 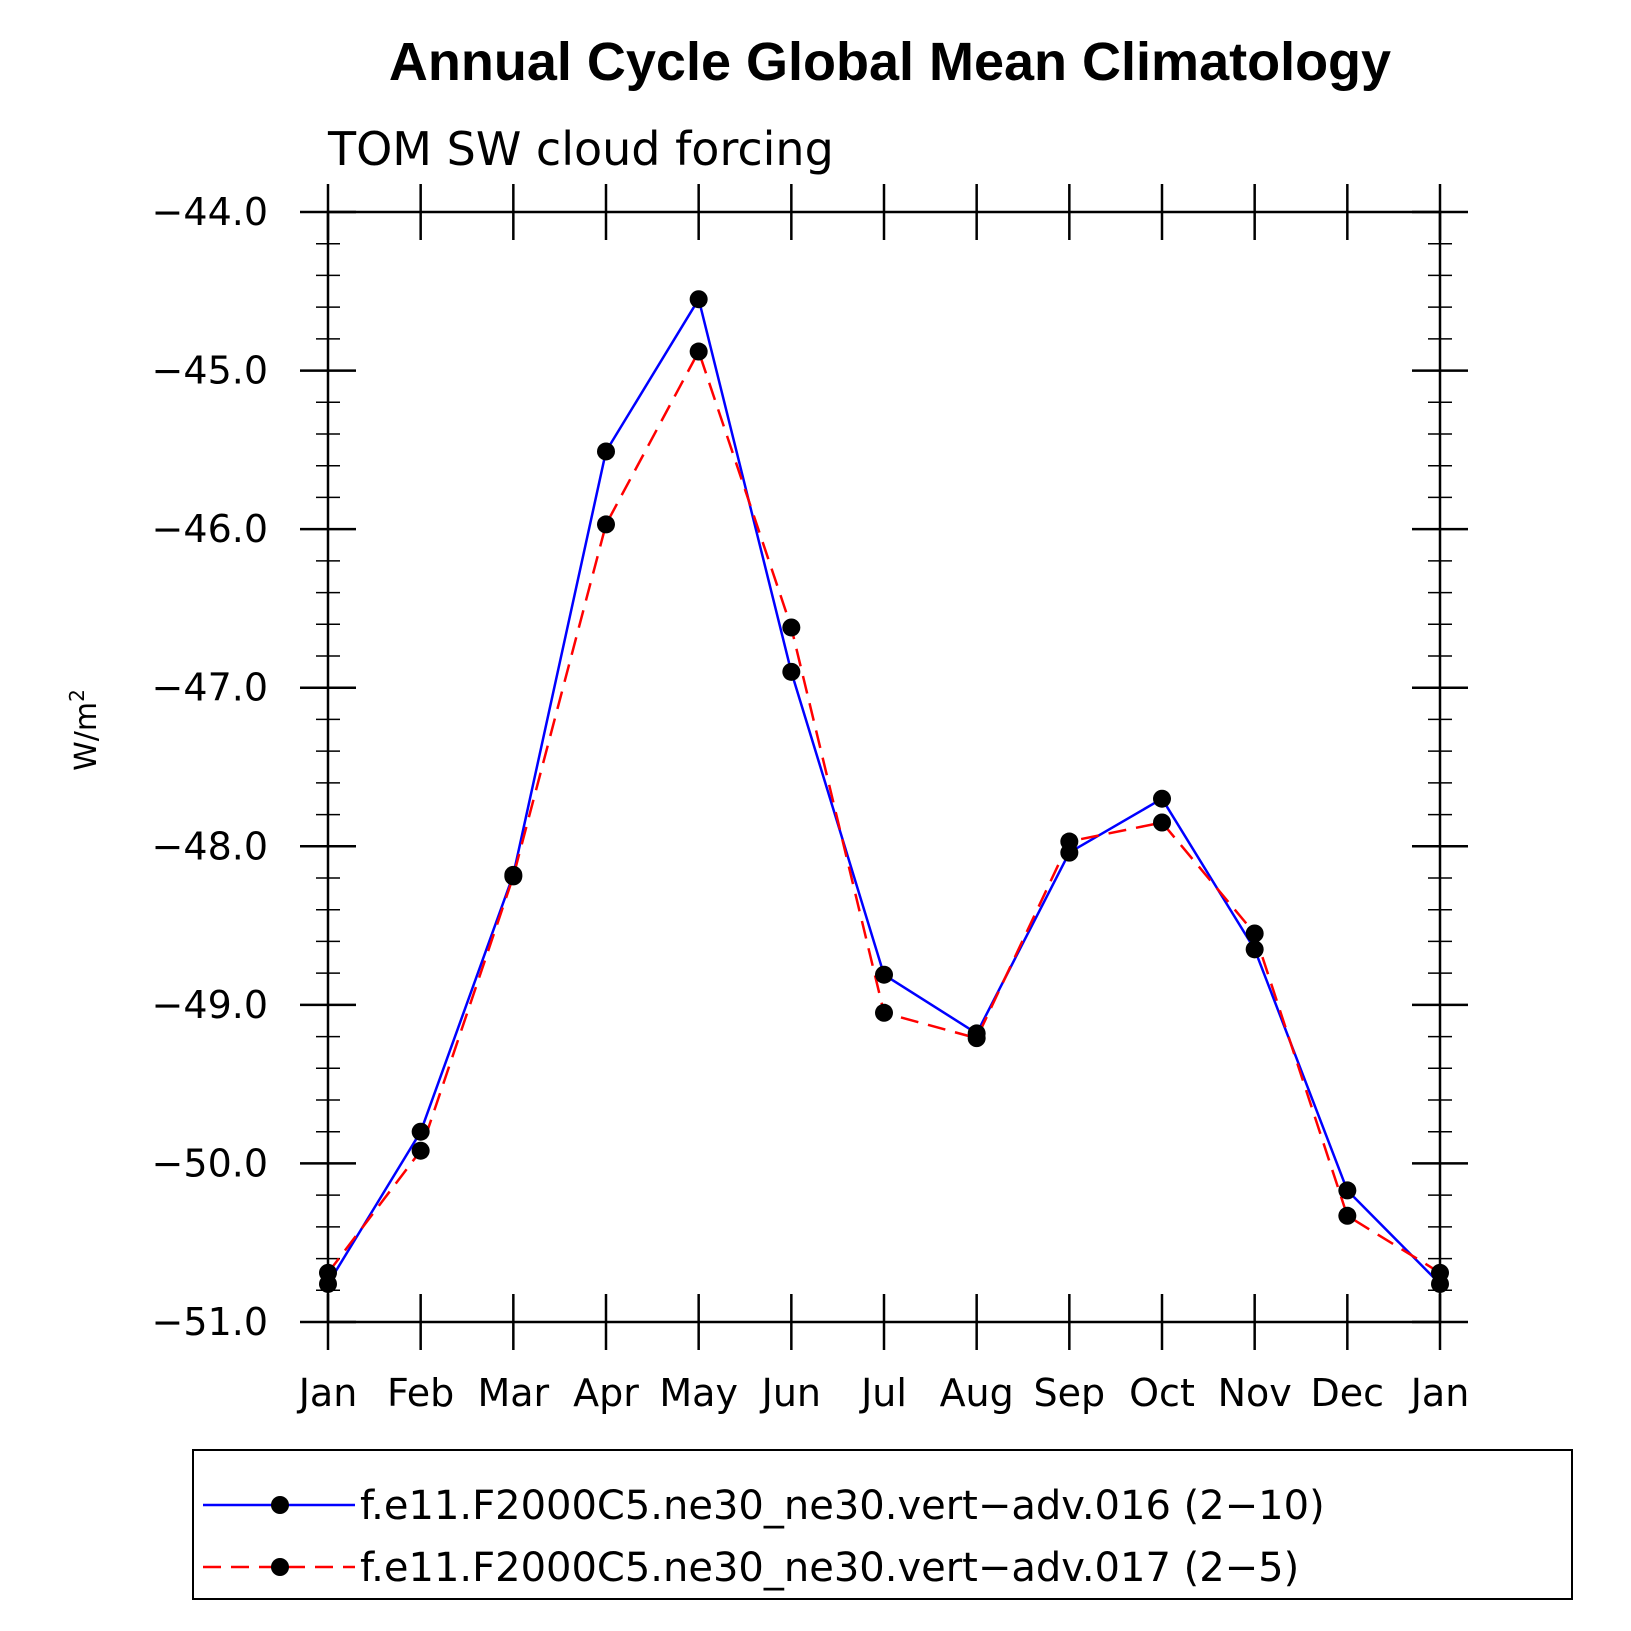 I want to click on x-tick-label: Jul, so click(x=883, y=1393).